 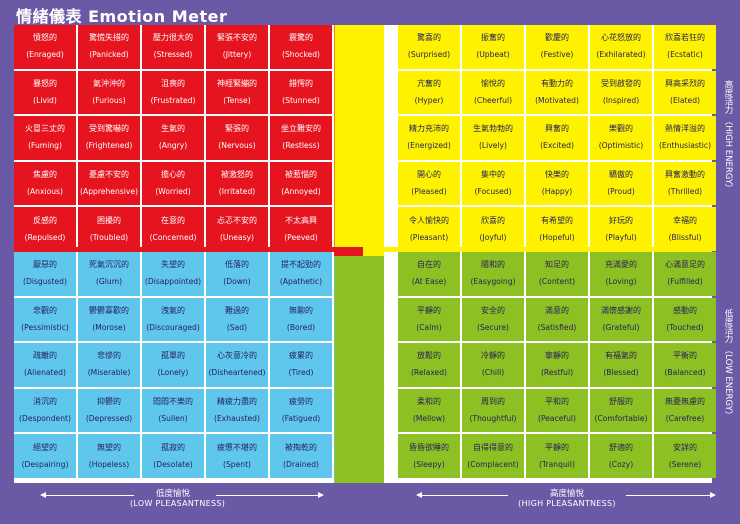 I want to click on low-pleasantness-zh: 低度愉悅, so click(x=172, y=494).